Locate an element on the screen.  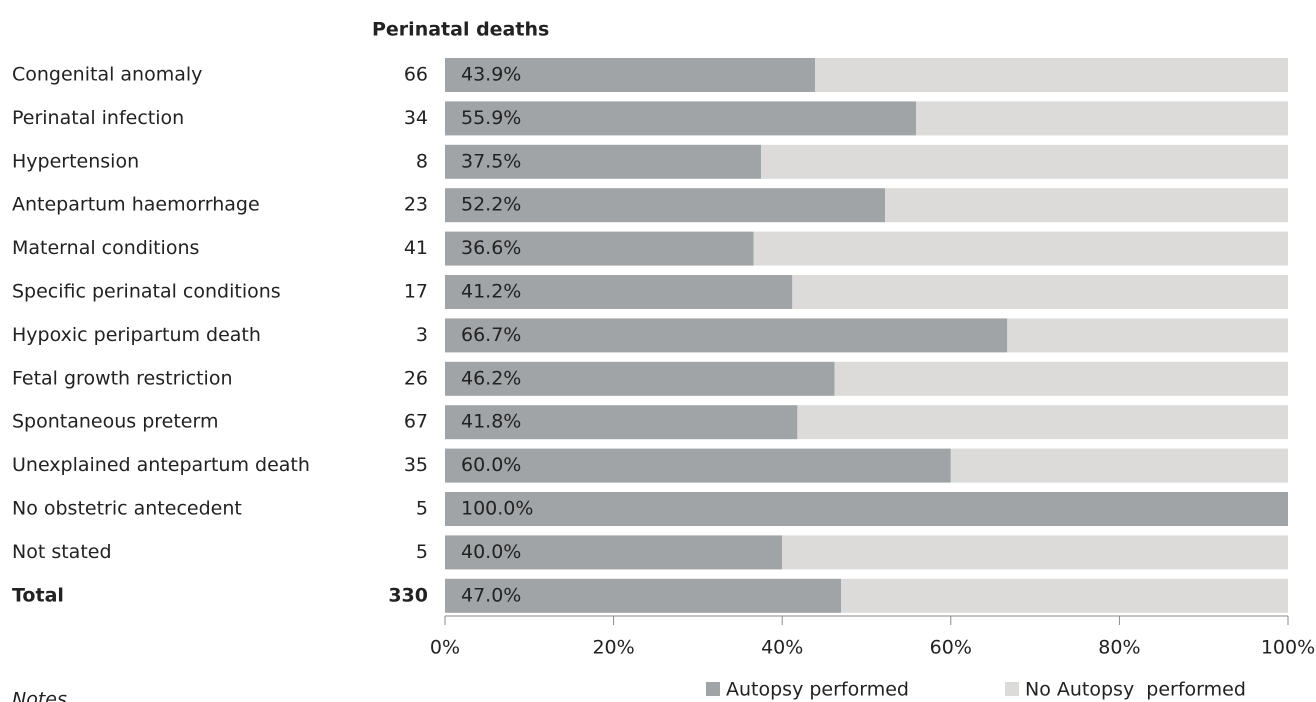
category-label: Congenital anomaly is located at coordinates (107, 75).